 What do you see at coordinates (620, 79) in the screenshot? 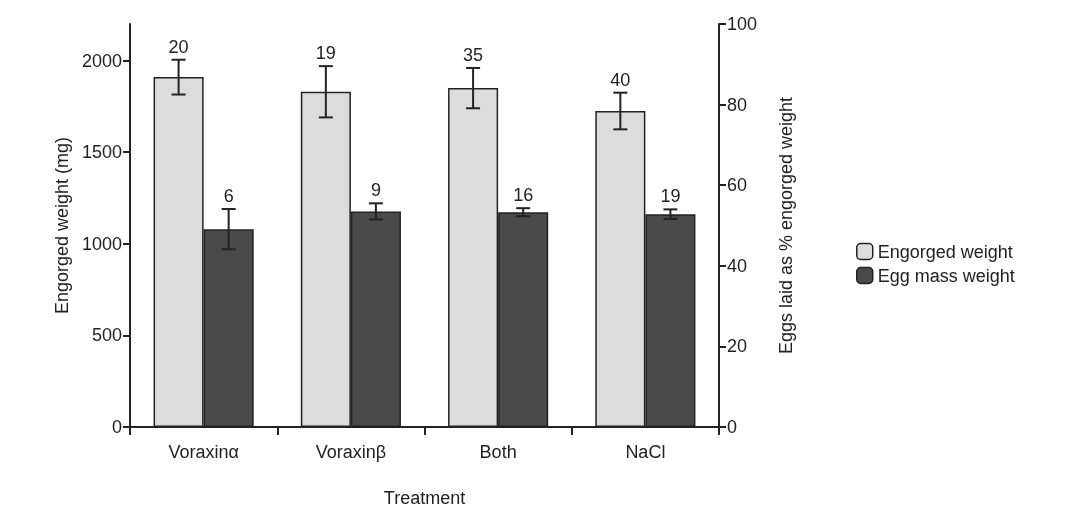
I see `annotation: 40` at bounding box center [620, 79].